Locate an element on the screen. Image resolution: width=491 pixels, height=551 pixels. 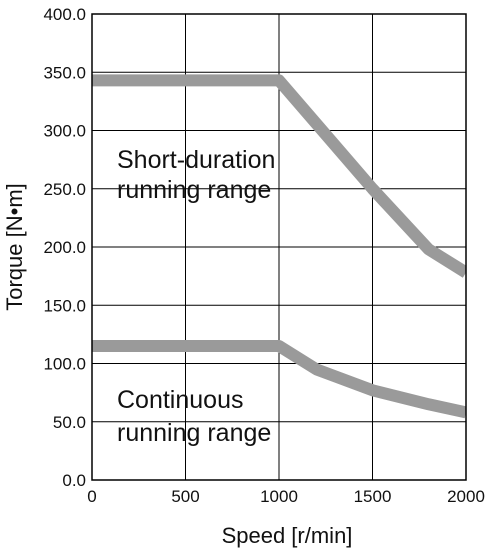
x-tick-label: 500 is located at coordinates (185, 496).